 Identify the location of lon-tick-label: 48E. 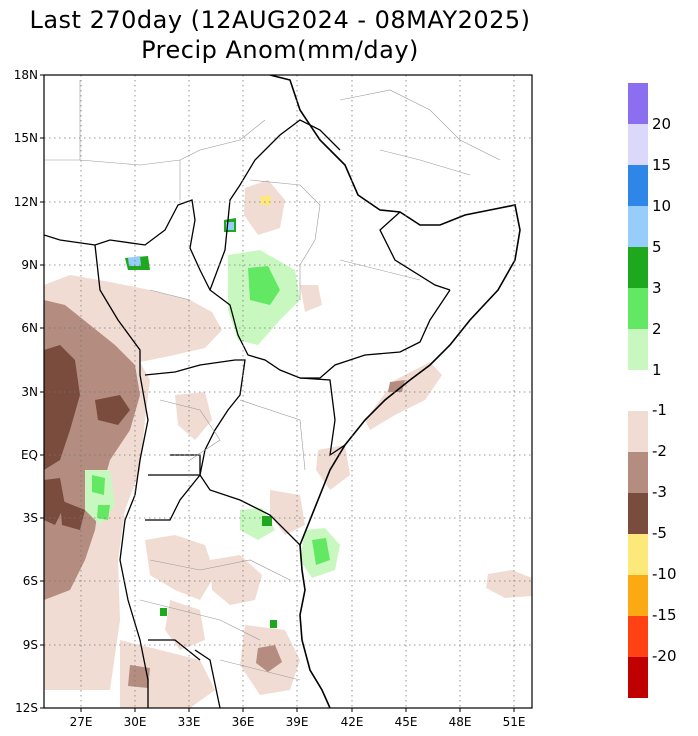
(460, 722).